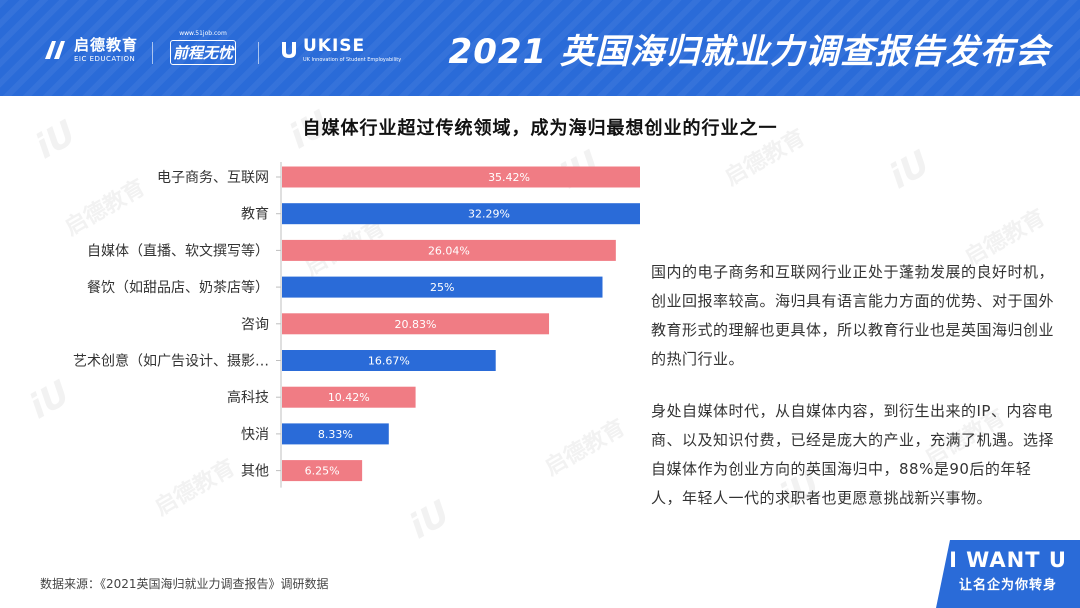  I want to click on category-label: 咨询, so click(255, 325).